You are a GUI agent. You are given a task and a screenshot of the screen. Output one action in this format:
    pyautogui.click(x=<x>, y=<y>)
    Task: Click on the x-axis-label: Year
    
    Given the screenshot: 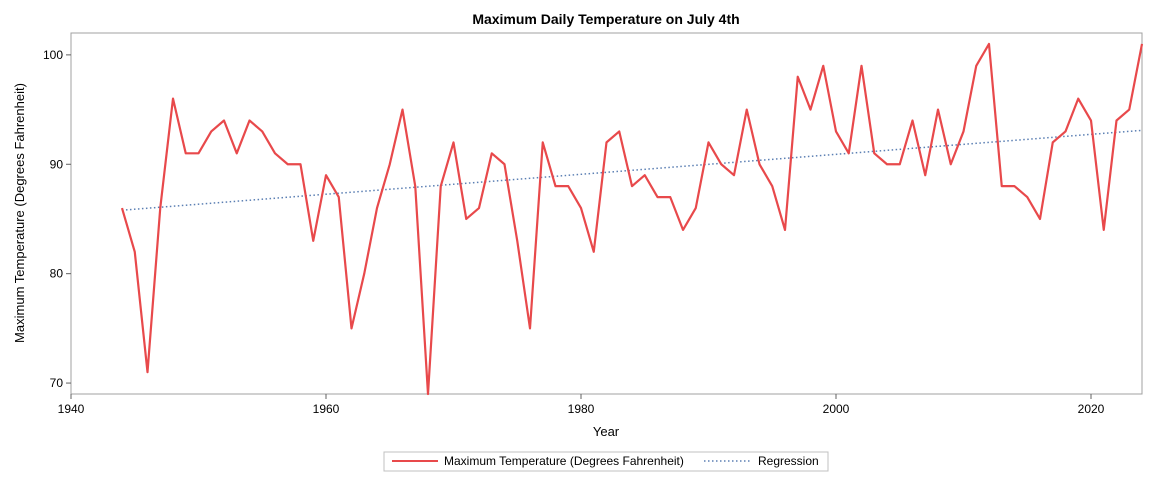 What is the action you would take?
    pyautogui.click(x=606, y=431)
    